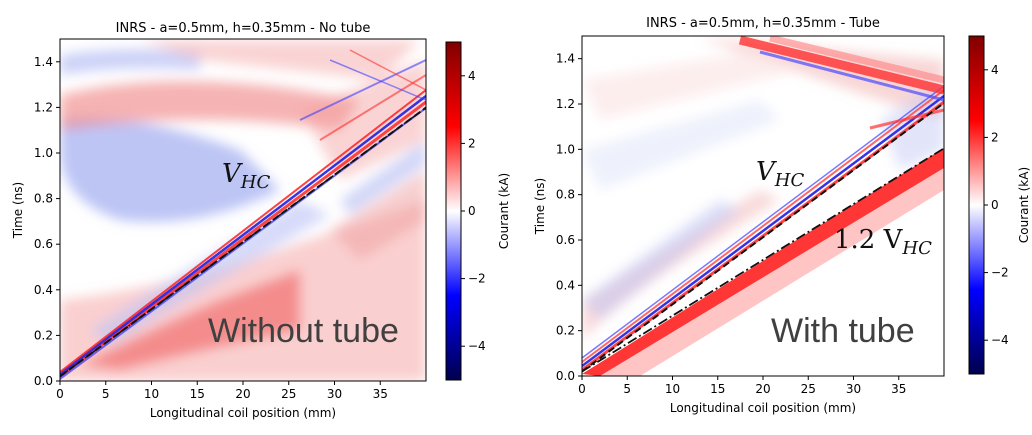 This screenshot has height=435, width=1032. What do you see at coordinates (477, 346) in the screenshot?
I see `colorbar-tick-label: −4` at bounding box center [477, 346].